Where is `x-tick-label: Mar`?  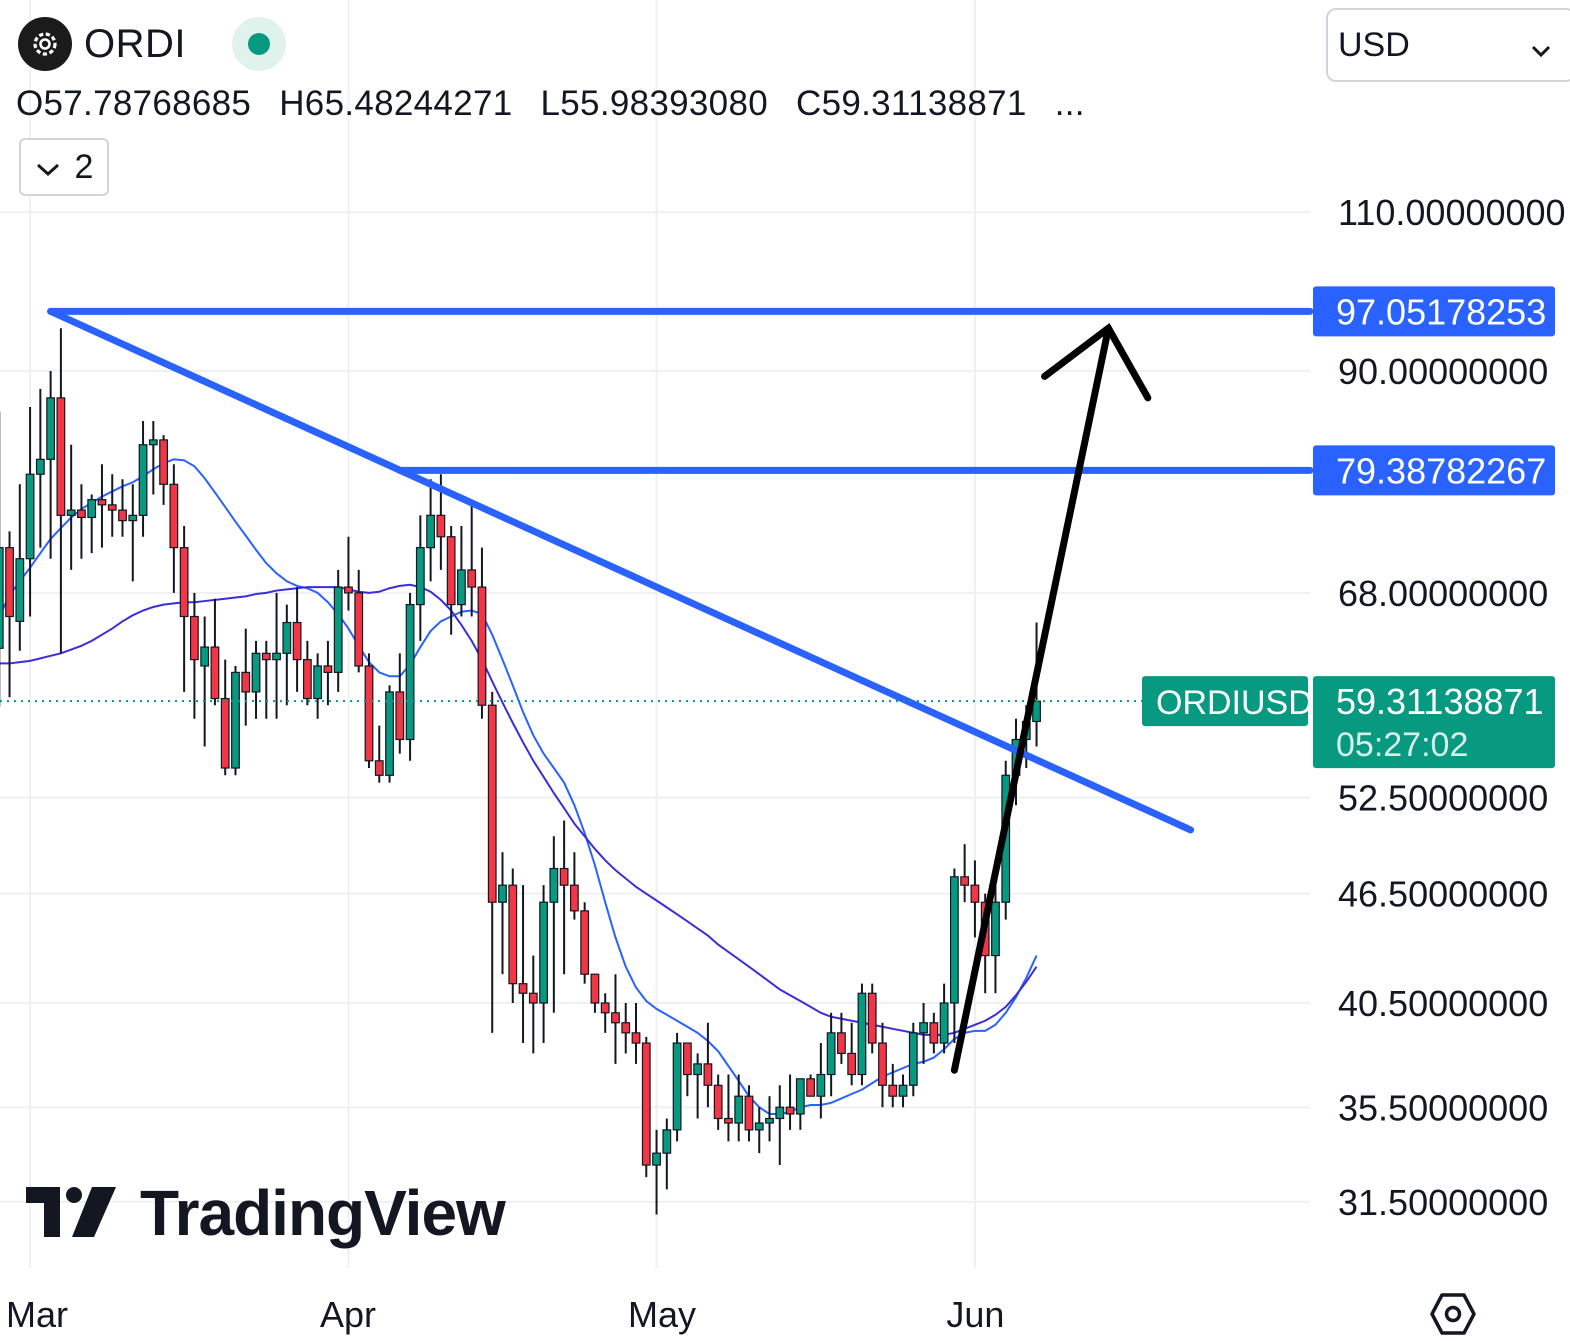
x-tick-label: Mar is located at coordinates (37, 1314).